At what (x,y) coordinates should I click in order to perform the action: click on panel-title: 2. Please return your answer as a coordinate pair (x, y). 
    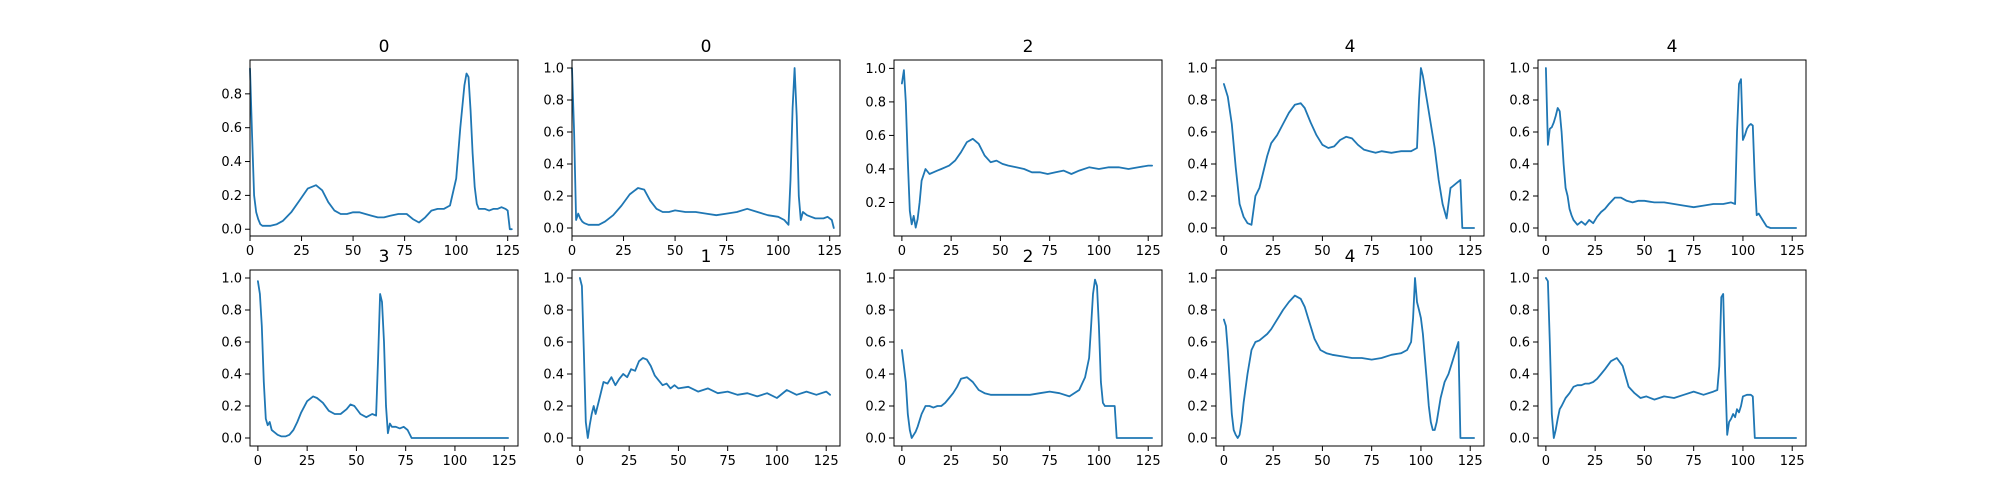
    Looking at the image, I should click on (1028, 257).